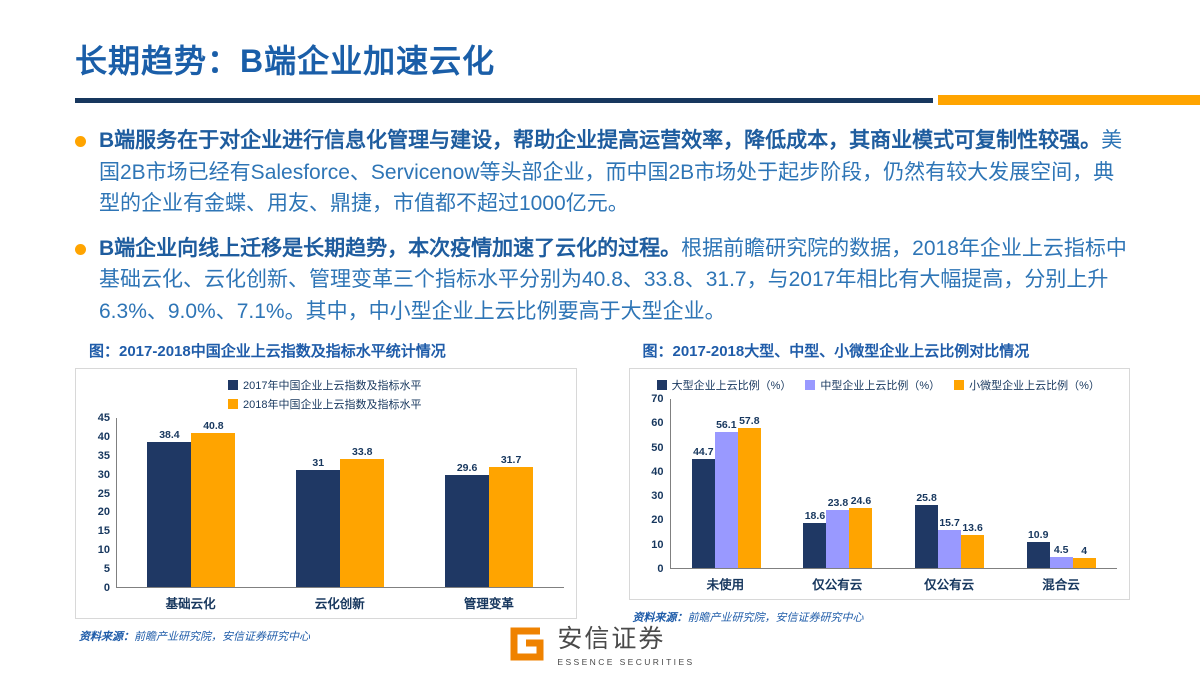 This screenshot has height=675, width=1200. I want to click on x-axis-labels: 未使用 仅公有云 仅公有云 混合云, so click(894, 583).